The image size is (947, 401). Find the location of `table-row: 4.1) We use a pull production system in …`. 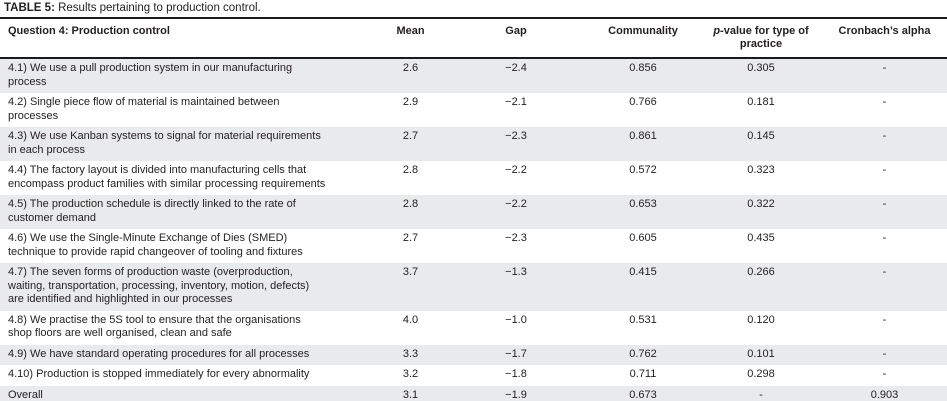

table-row: 4.1) We use a pull production system in … is located at coordinates (473, 75).